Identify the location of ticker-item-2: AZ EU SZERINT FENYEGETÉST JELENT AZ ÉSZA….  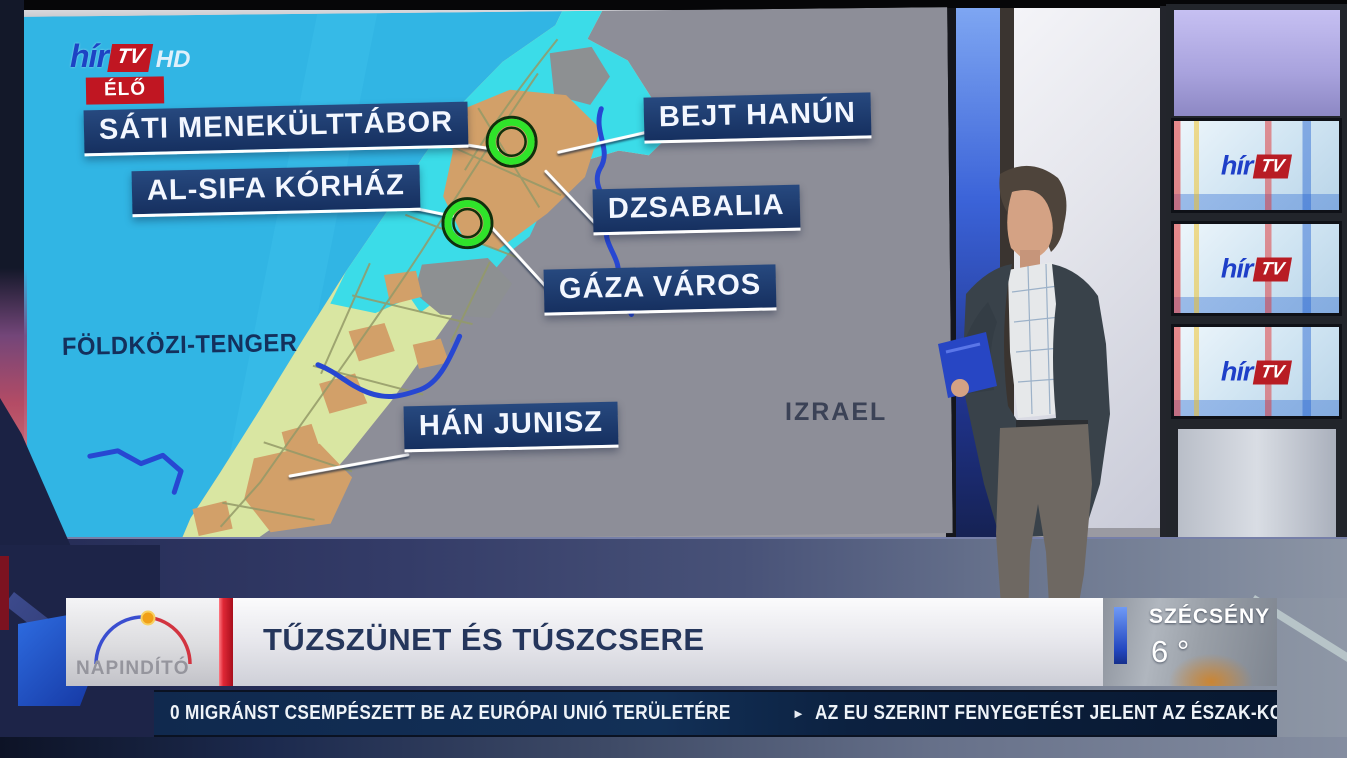
(1045, 713).